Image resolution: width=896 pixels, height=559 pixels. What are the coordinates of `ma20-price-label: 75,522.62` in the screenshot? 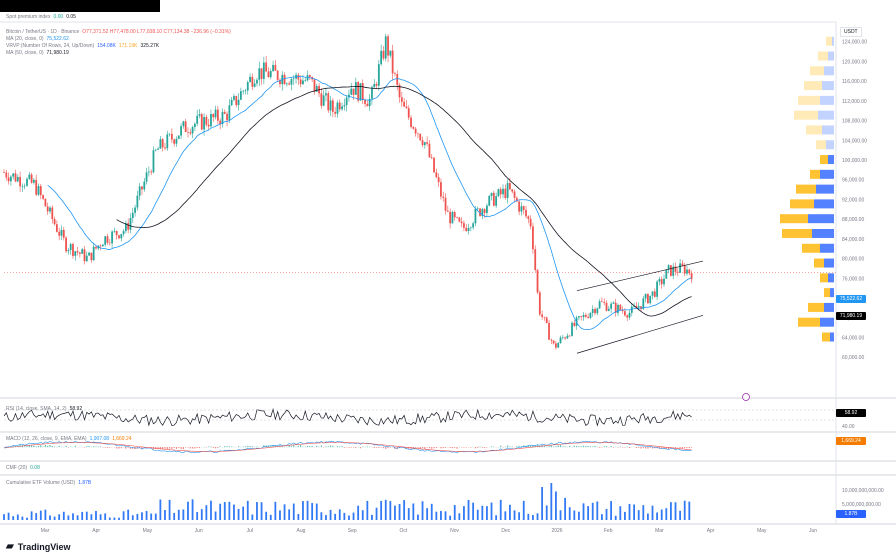 It's located at (851, 299).